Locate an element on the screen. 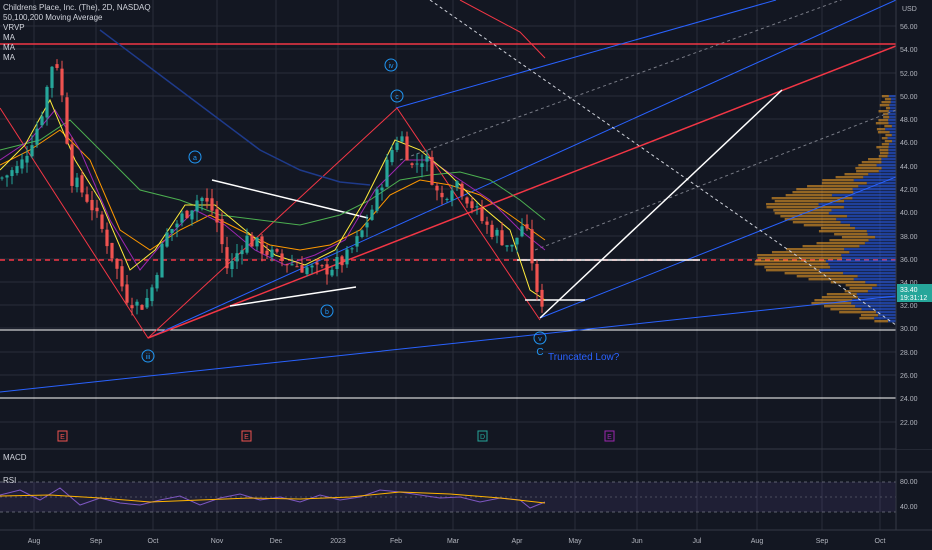 The width and height of the screenshot is (932, 550). rsi-pane-label: RSI is located at coordinates (10, 480).